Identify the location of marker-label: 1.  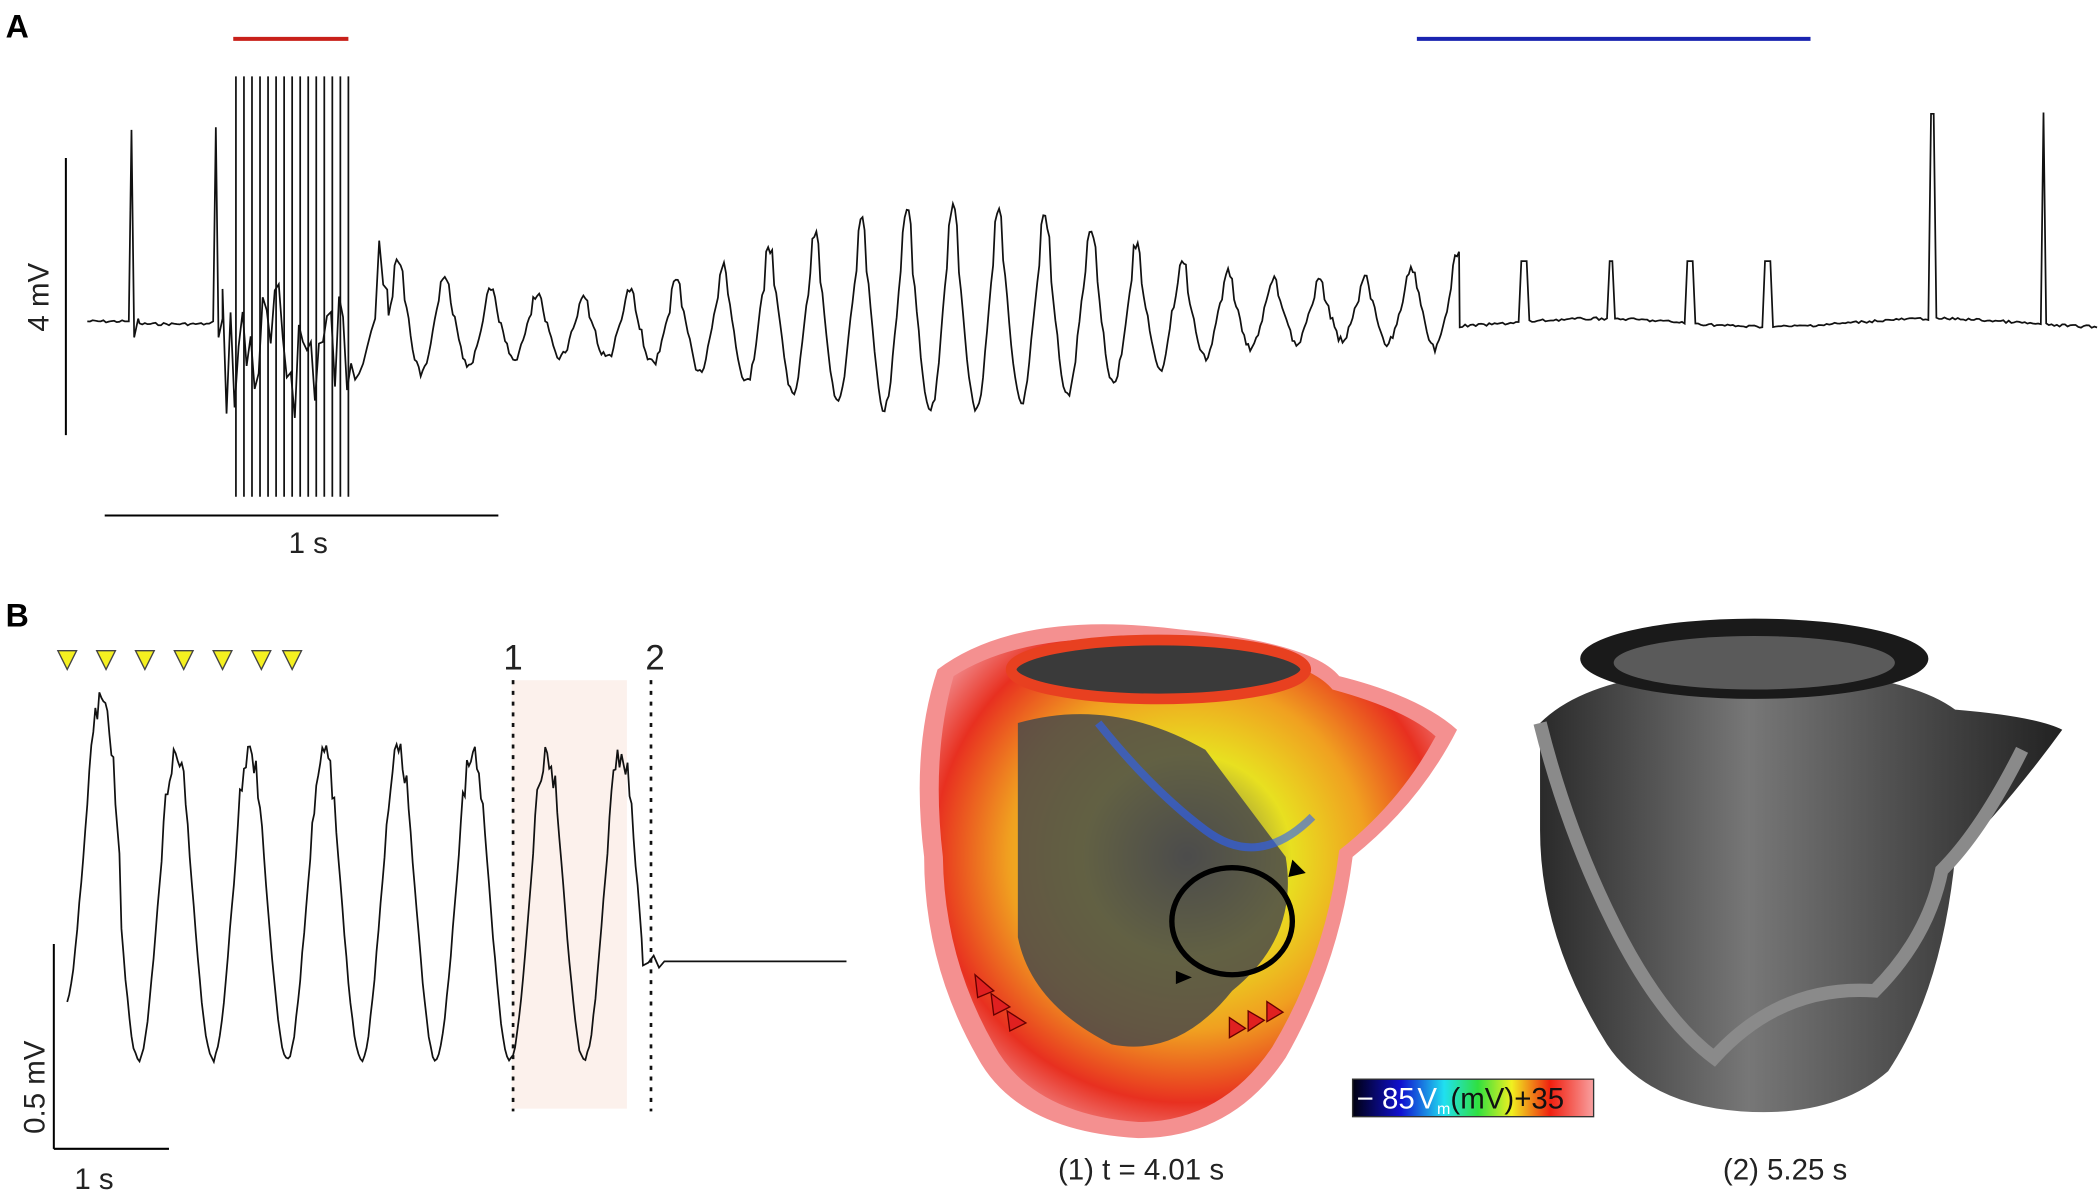
(512, 657).